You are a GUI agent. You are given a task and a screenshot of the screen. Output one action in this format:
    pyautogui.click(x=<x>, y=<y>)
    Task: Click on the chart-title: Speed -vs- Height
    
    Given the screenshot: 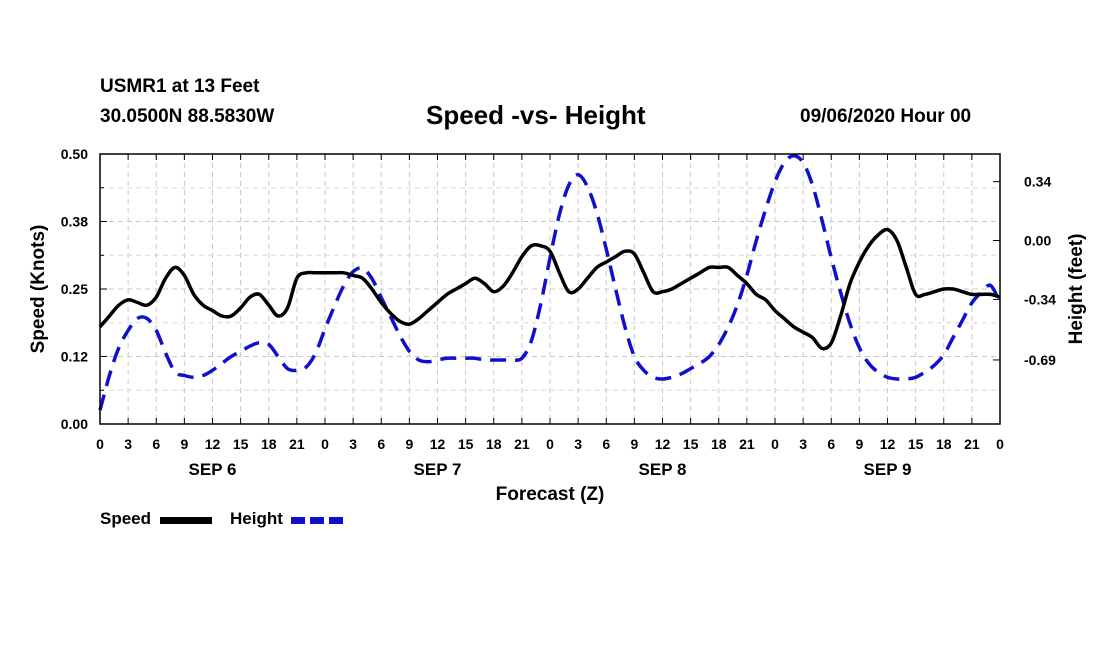 What is the action you would take?
    pyautogui.click(x=536, y=115)
    